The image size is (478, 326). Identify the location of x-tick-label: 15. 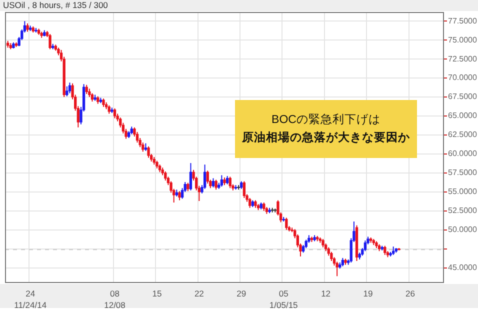
(157, 293).